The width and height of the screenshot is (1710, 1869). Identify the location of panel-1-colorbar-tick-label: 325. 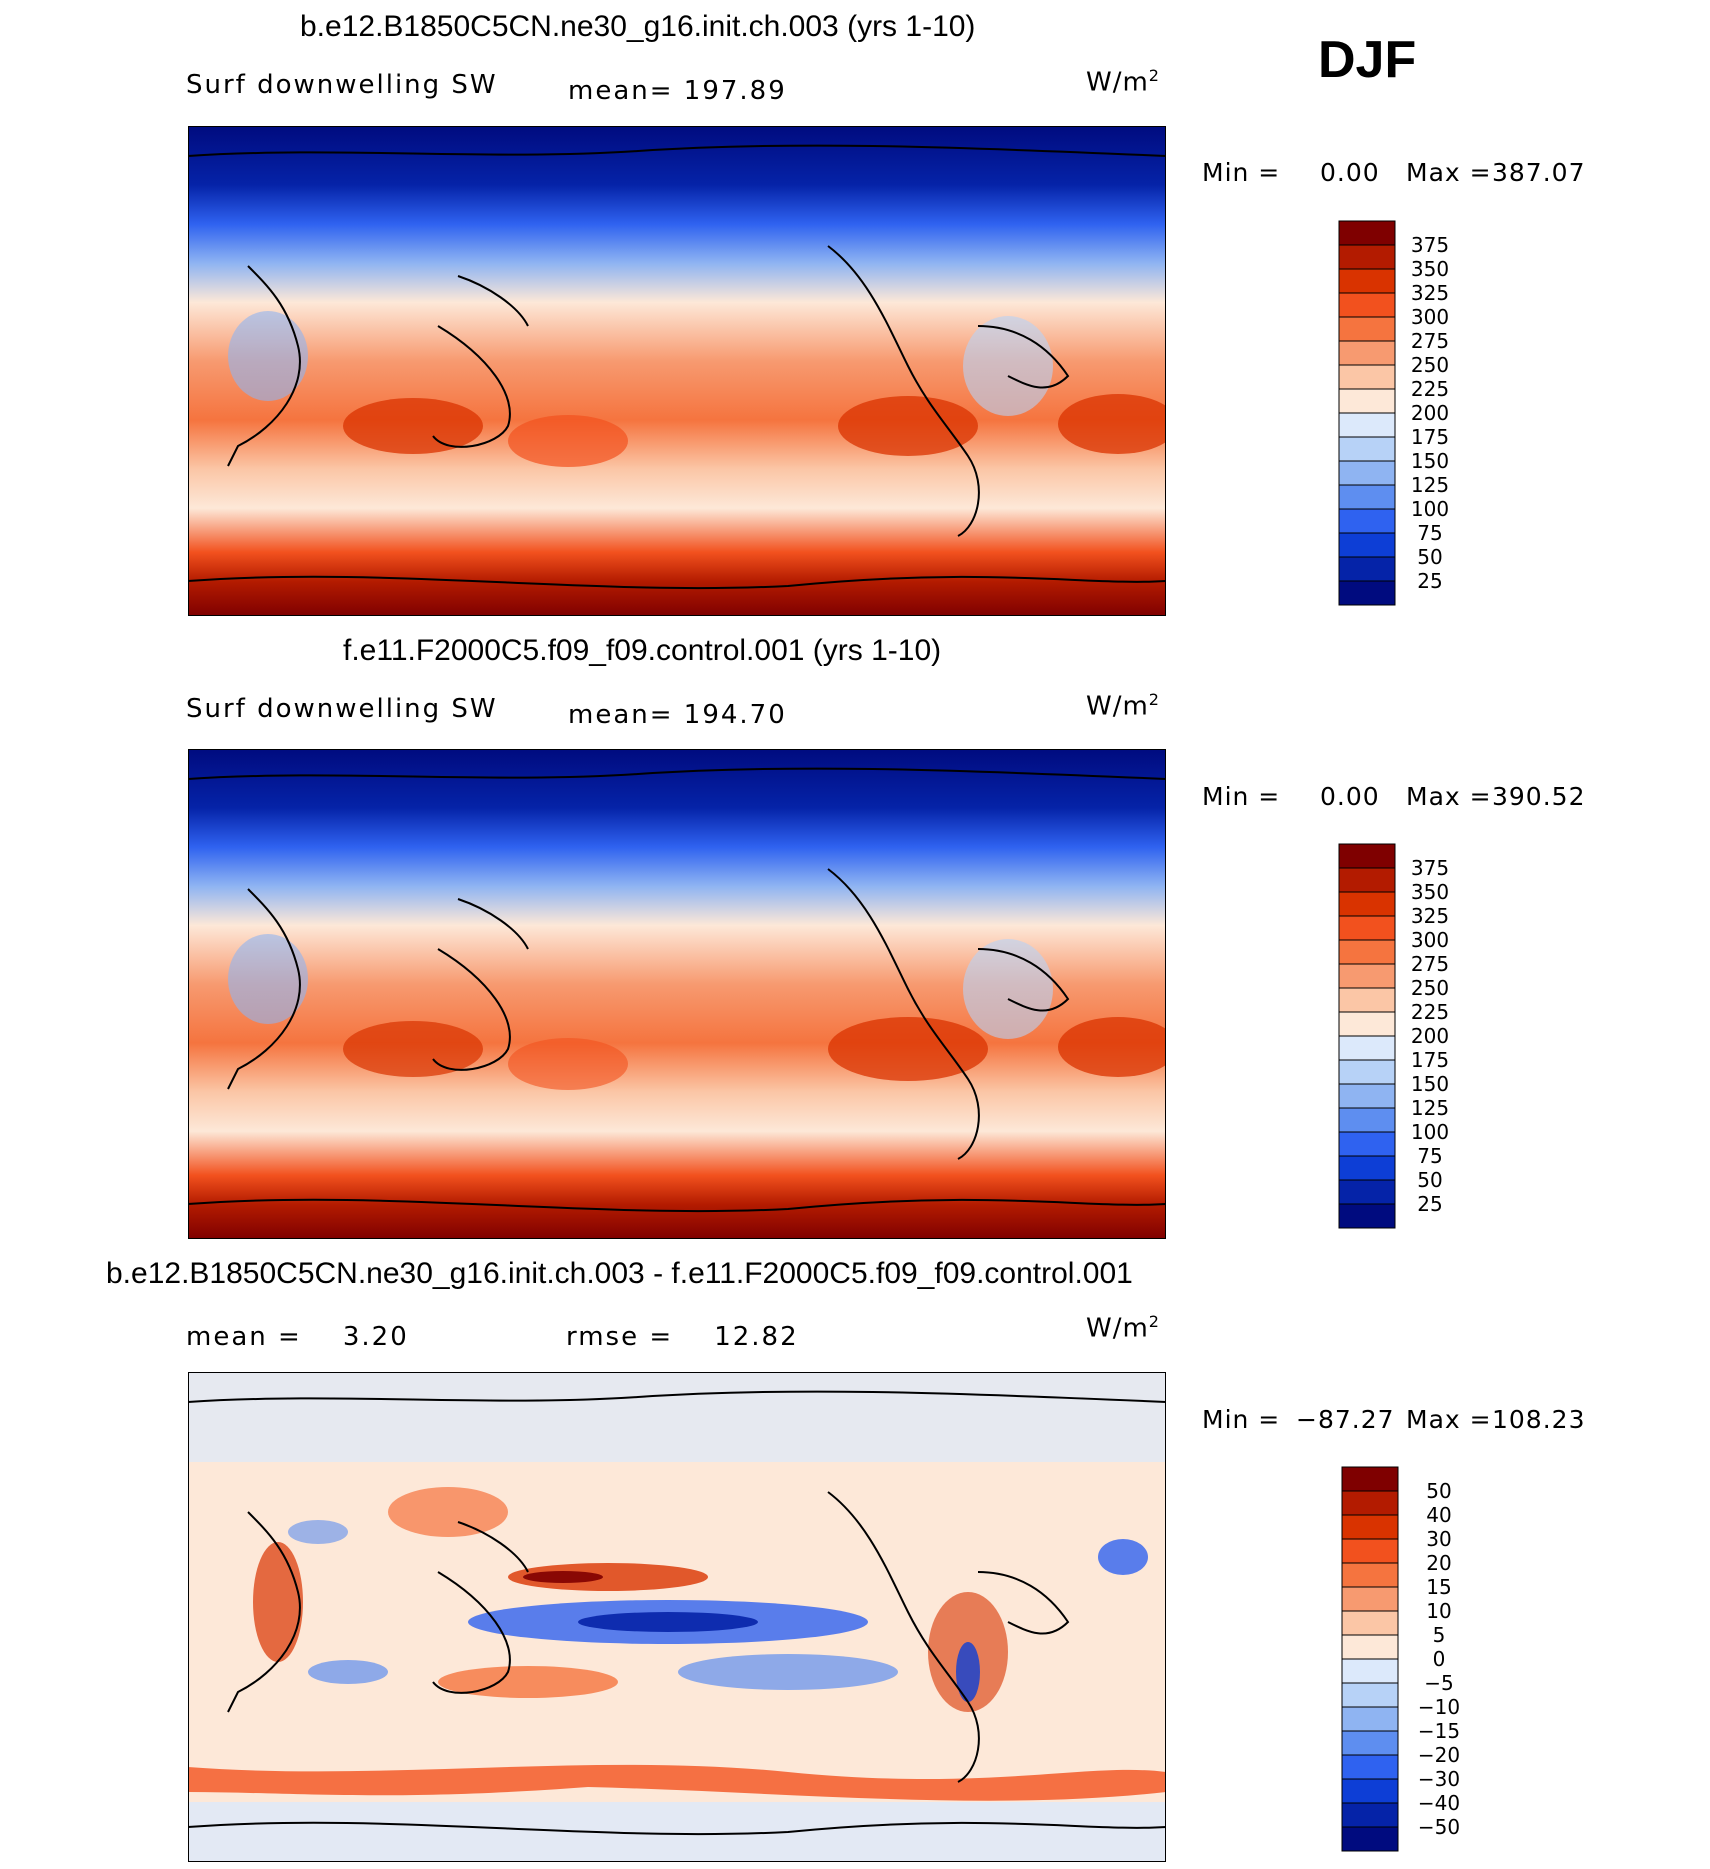
(1430, 293).